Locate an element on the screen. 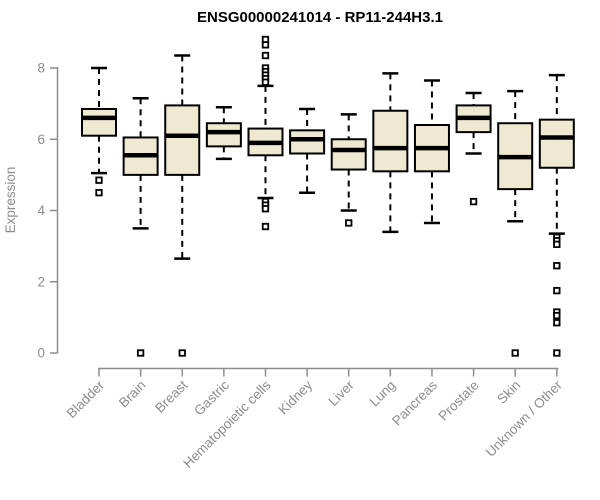 The width and height of the screenshot is (600, 500). box-bladder is located at coordinates (99, 131).